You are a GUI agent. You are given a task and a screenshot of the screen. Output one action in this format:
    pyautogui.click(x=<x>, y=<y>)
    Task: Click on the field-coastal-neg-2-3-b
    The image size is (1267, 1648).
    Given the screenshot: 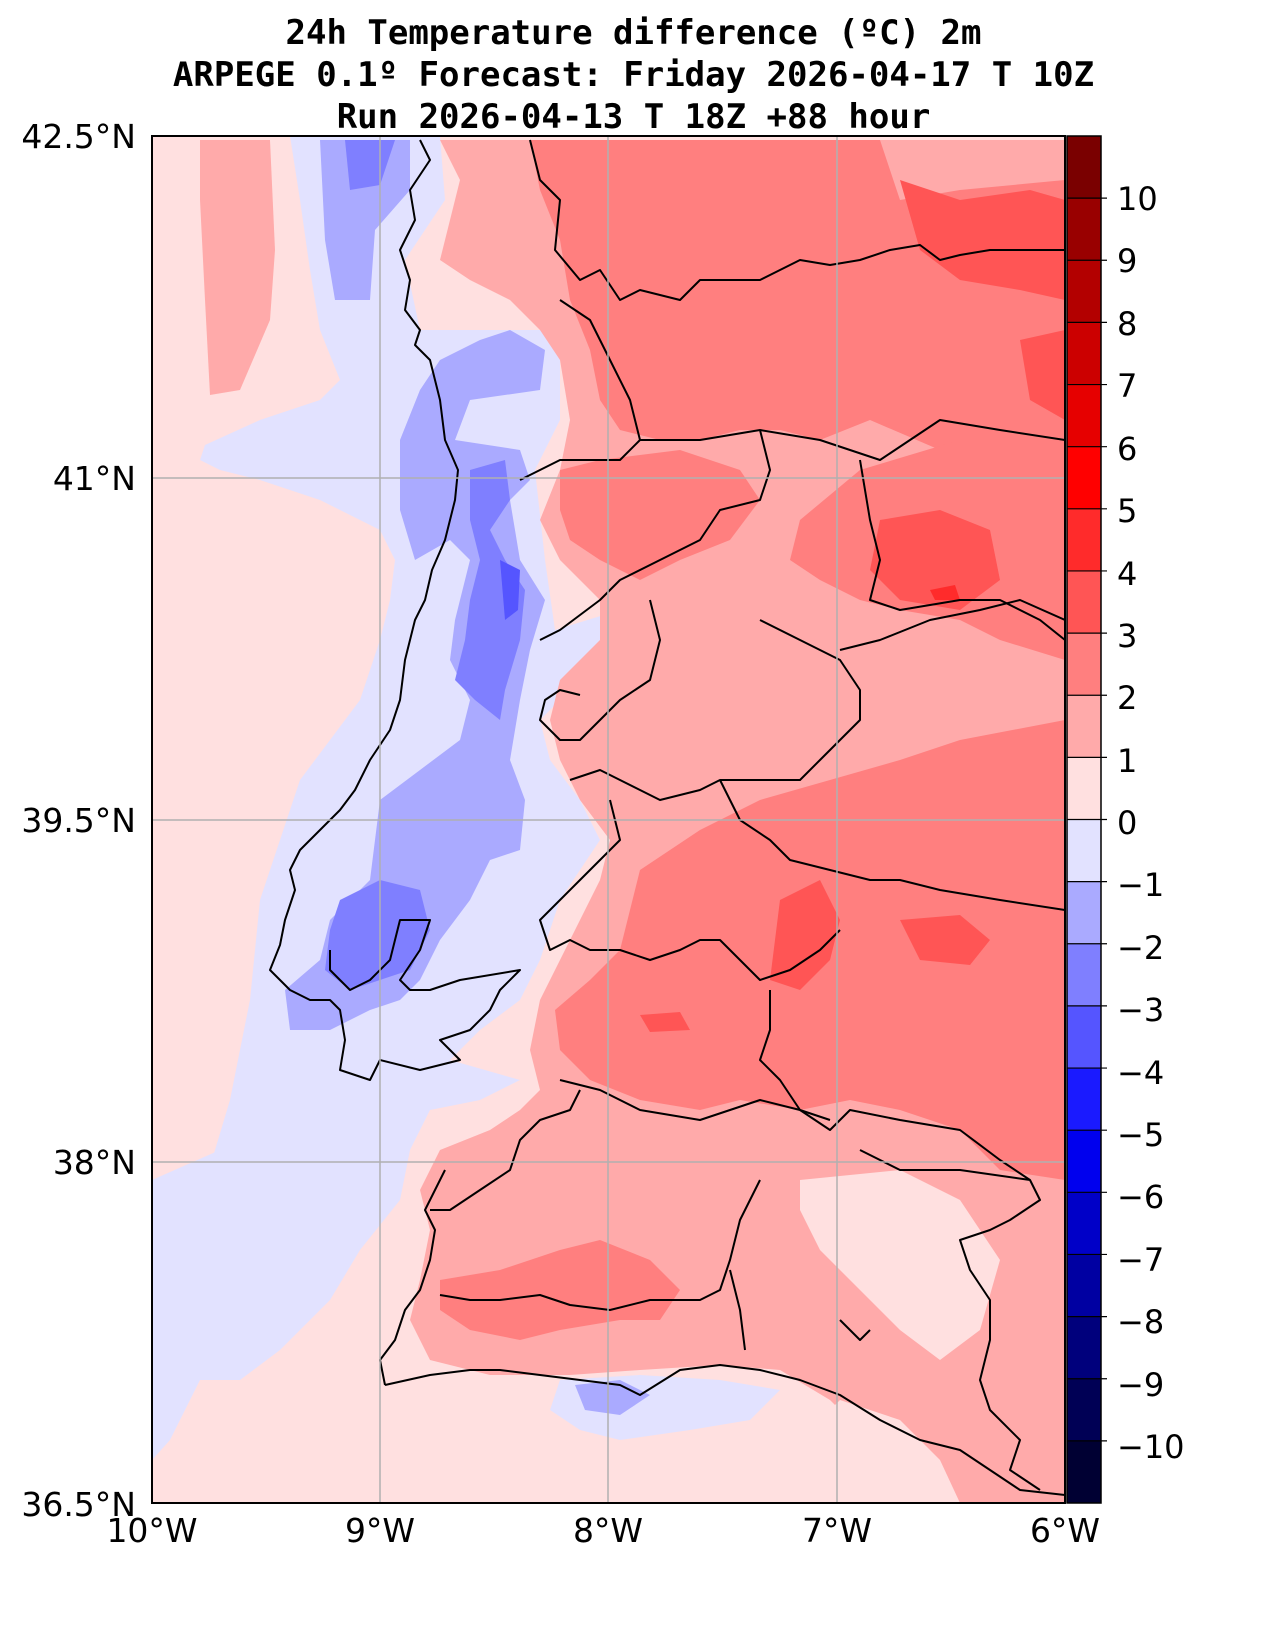 What is the action you would take?
    pyautogui.click(x=490, y=590)
    